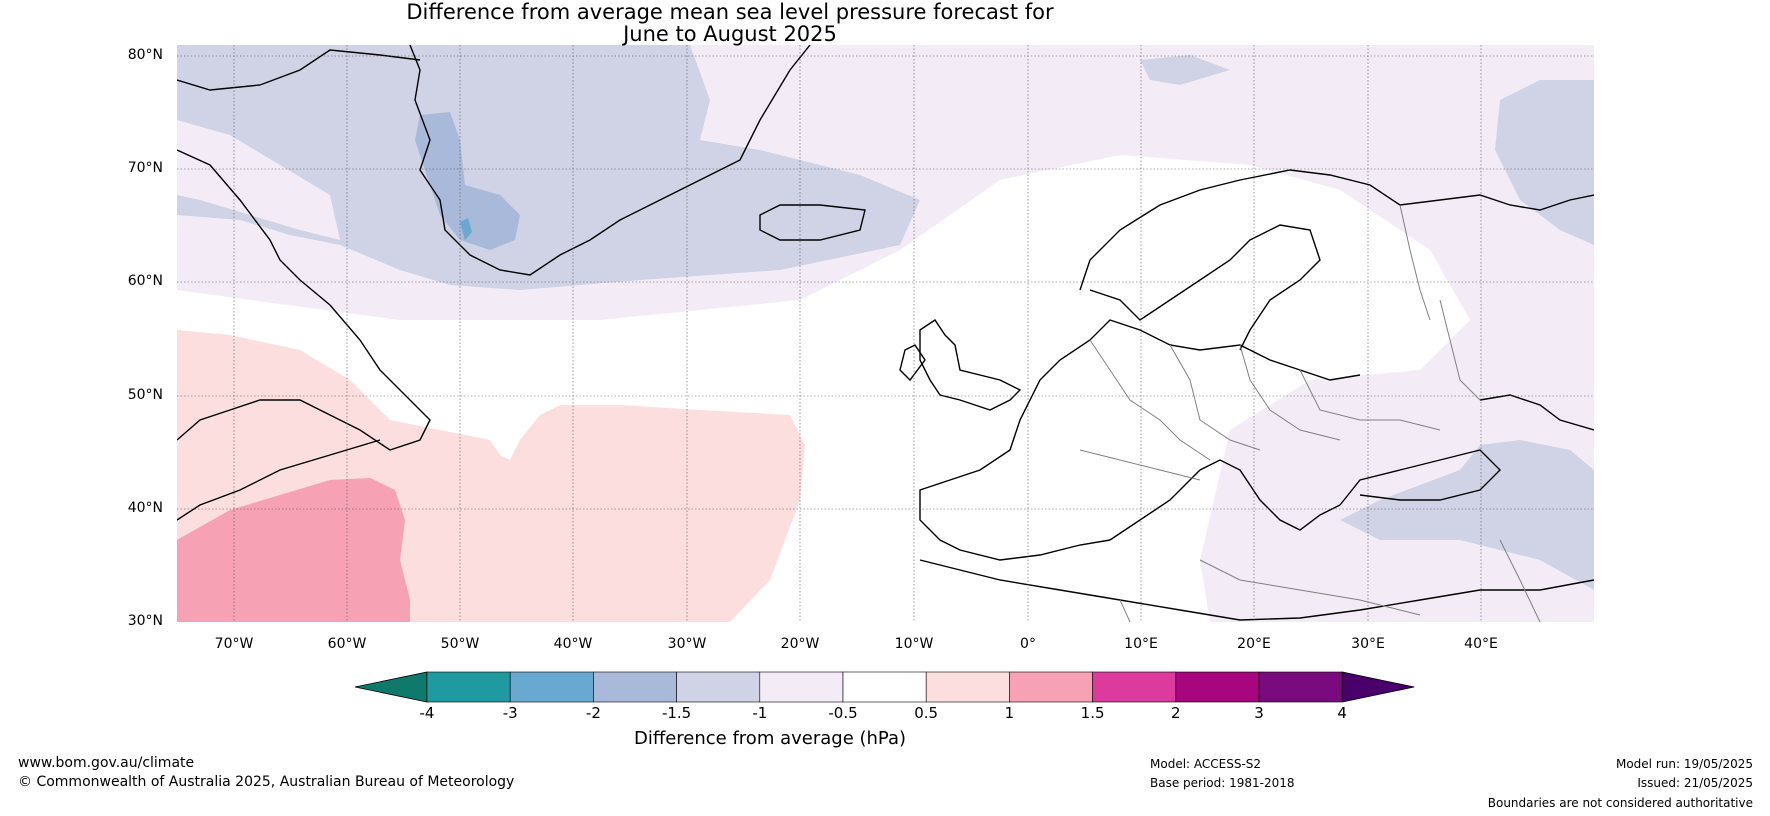 This screenshot has height=816, width=1770. I want to click on lon-label: 20°E, so click(1254, 644).